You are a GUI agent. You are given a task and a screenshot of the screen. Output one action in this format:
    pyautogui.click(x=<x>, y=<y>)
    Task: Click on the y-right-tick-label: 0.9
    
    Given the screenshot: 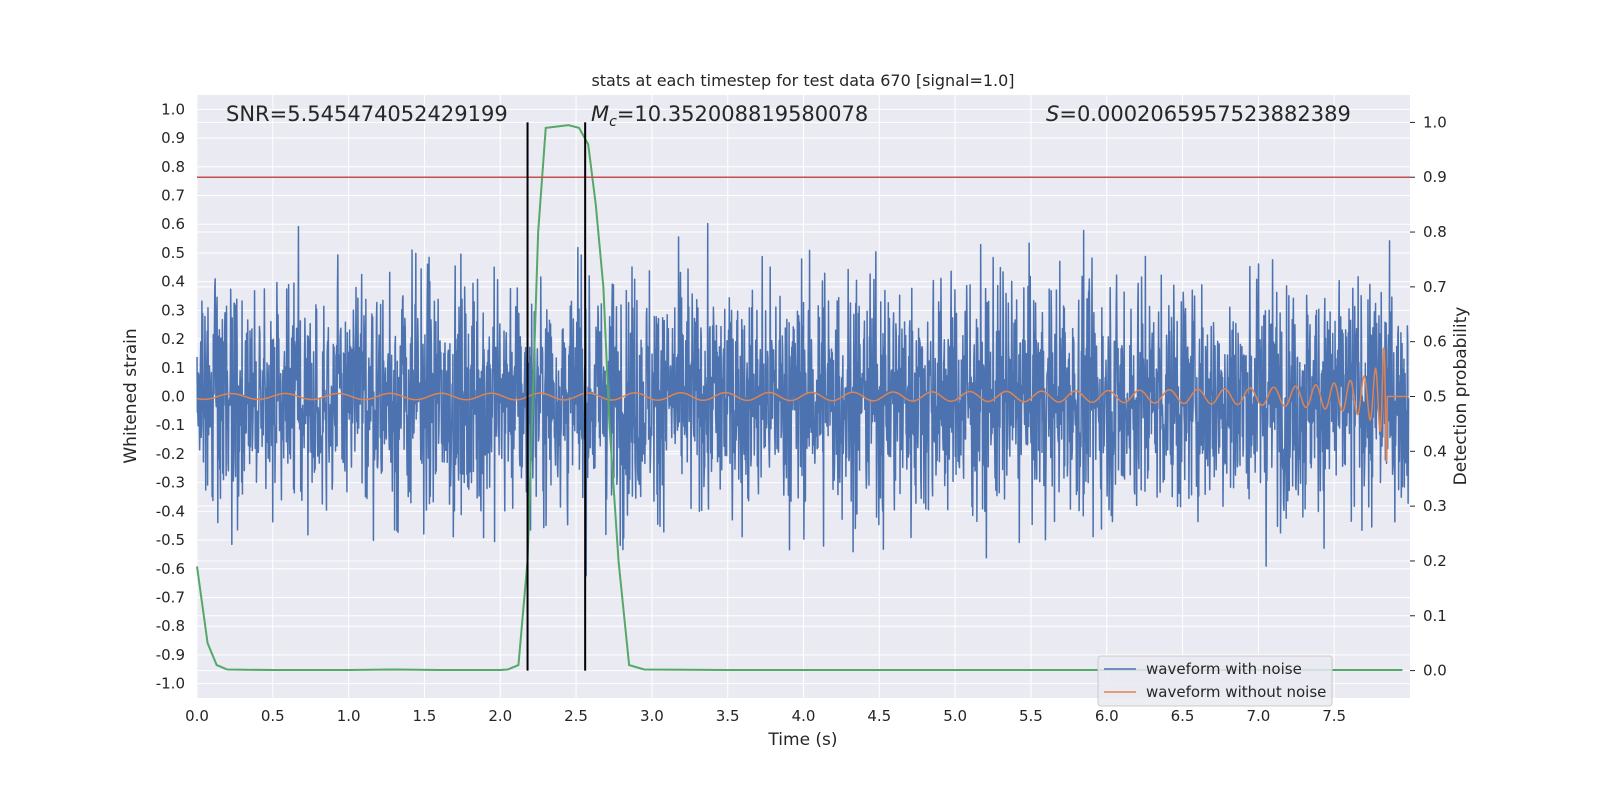 What is the action you would take?
    pyautogui.click(x=1435, y=177)
    